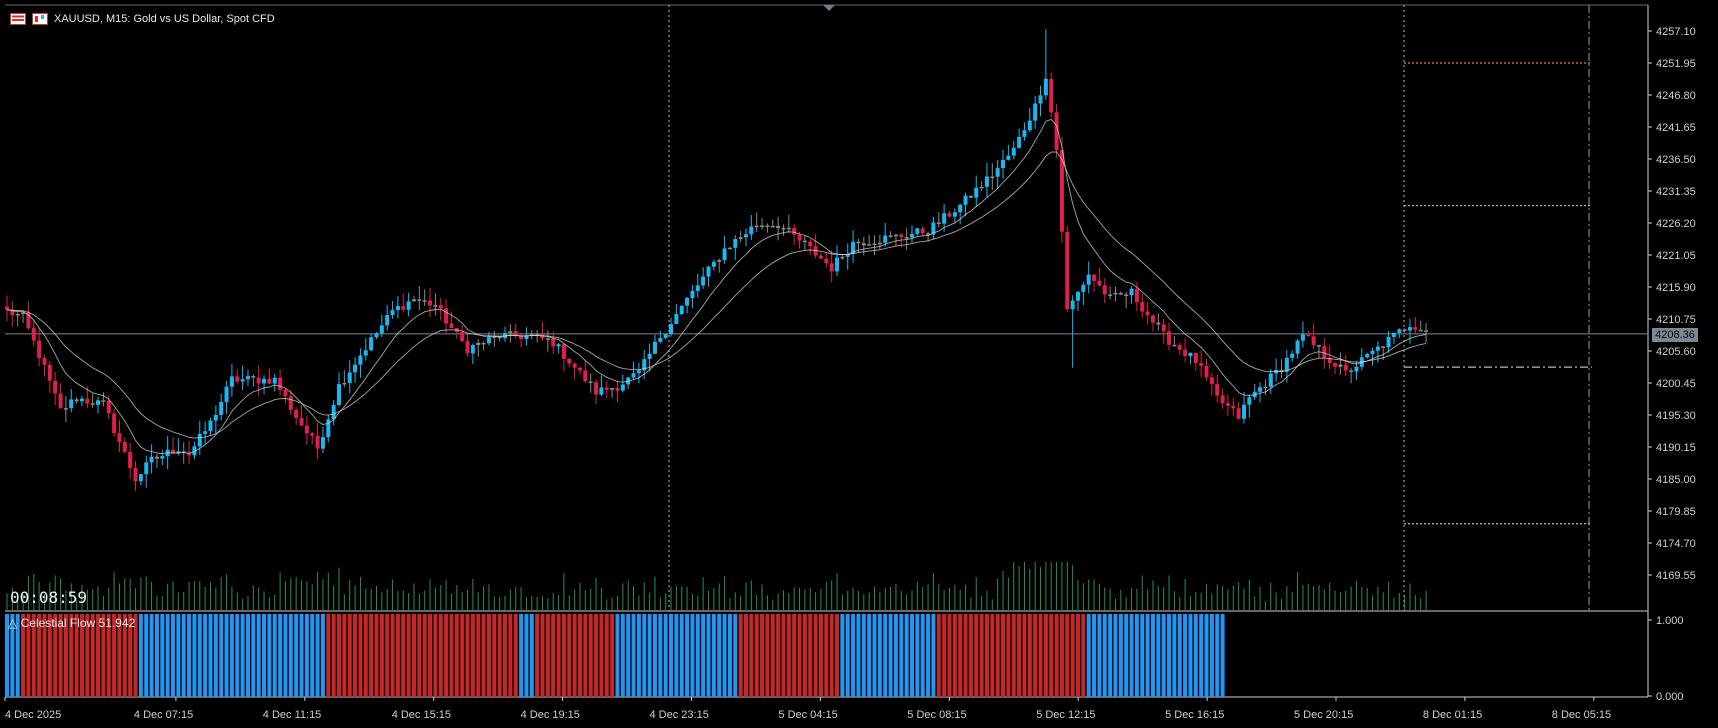 Image resolution: width=1718 pixels, height=728 pixels. I want to click on time-label: 4 Dec 07:15, so click(163, 715).